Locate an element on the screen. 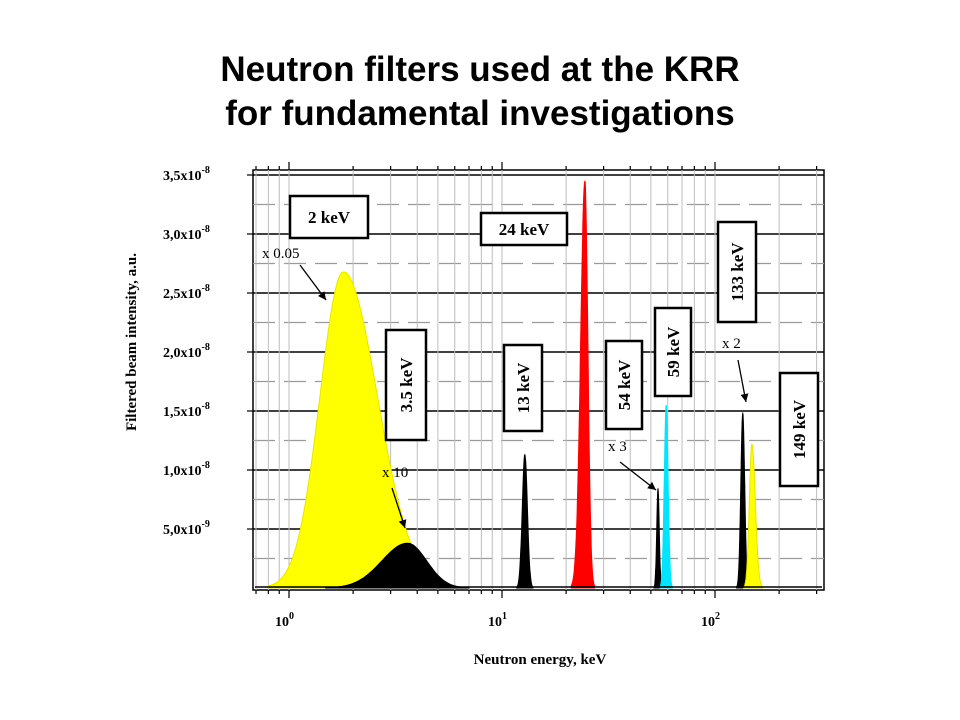  label-text-54-kev: 54 keV is located at coordinates (624, 384).